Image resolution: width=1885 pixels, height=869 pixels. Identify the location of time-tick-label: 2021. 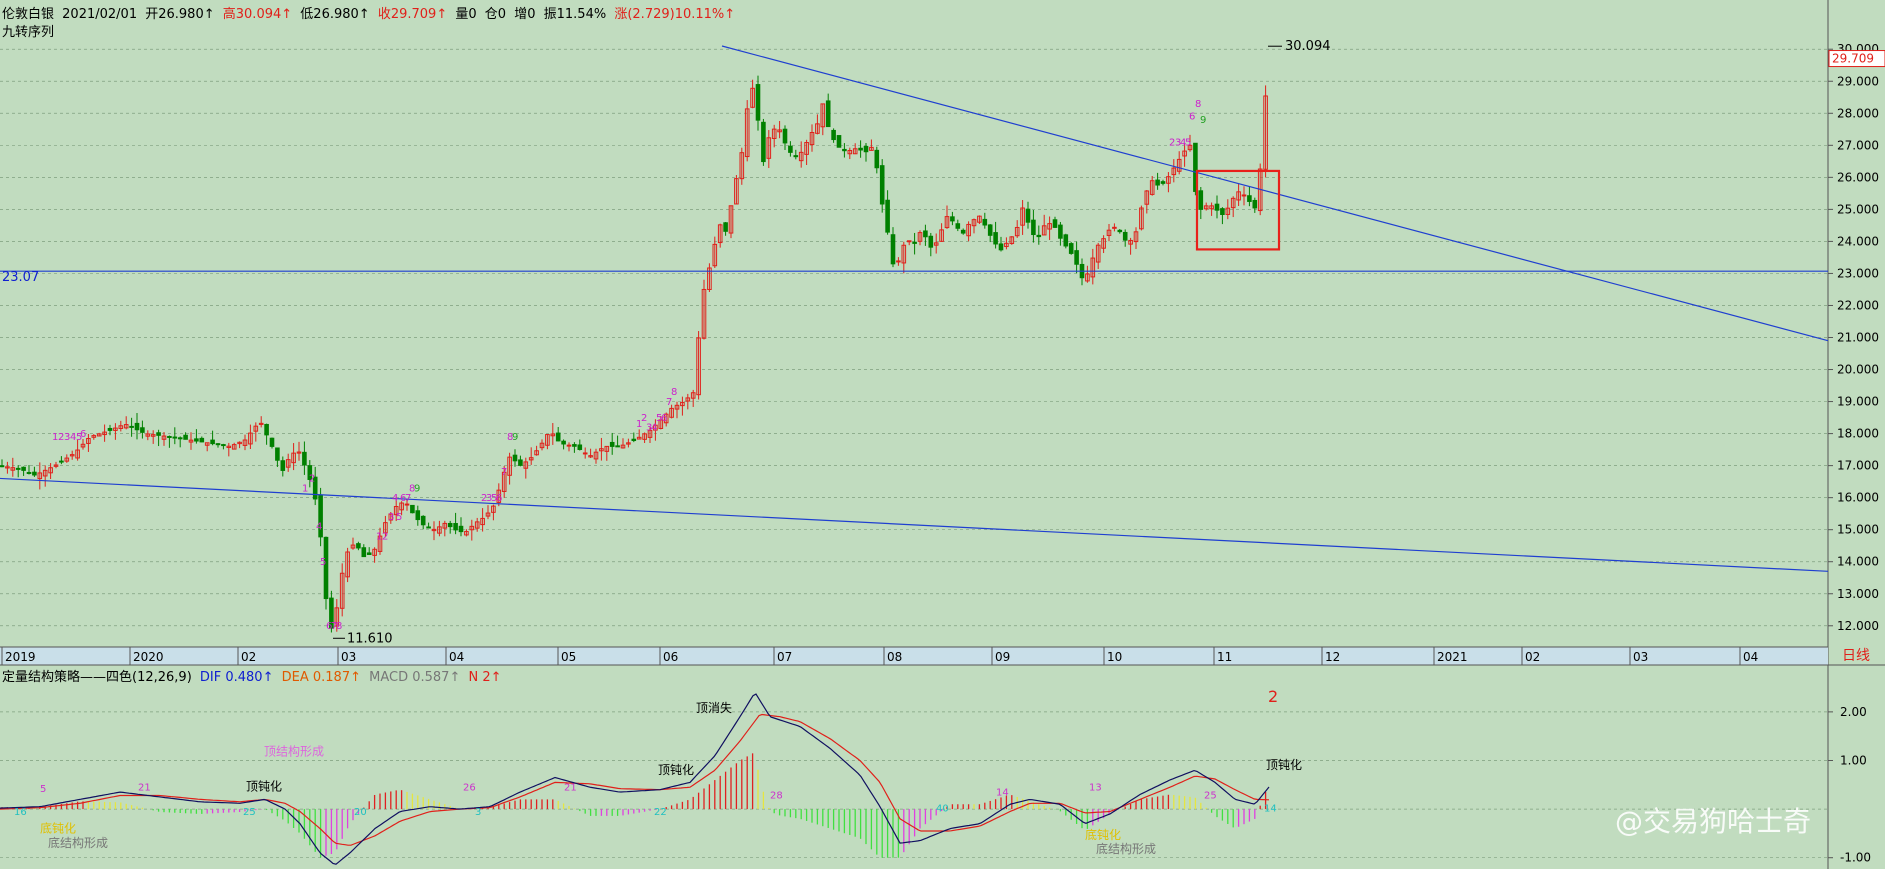
(1452, 657).